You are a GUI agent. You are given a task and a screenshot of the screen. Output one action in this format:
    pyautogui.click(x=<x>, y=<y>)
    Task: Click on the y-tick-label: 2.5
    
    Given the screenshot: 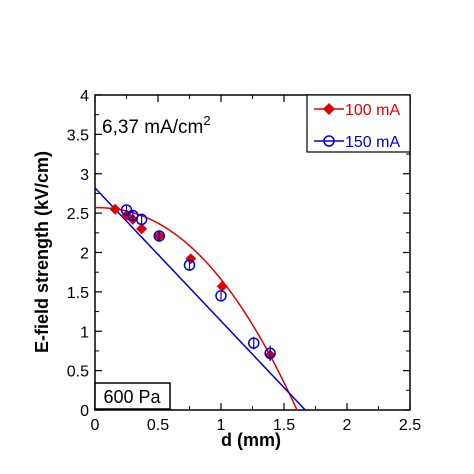 What is the action you would take?
    pyautogui.click(x=78, y=214)
    